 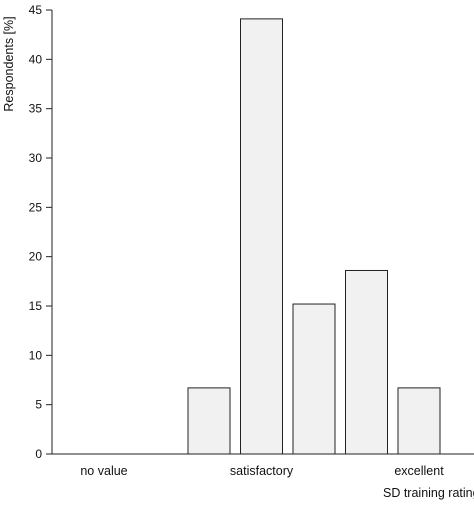 I want to click on x-axis-title: SD training rating, so click(x=428, y=493).